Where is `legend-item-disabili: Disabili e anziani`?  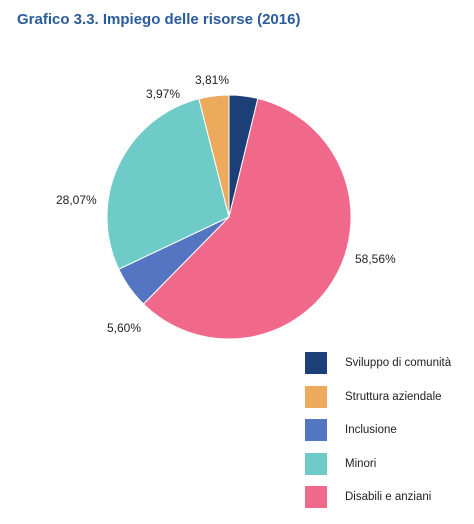 legend-item-disabili: Disabili e anziani is located at coordinates (378, 497).